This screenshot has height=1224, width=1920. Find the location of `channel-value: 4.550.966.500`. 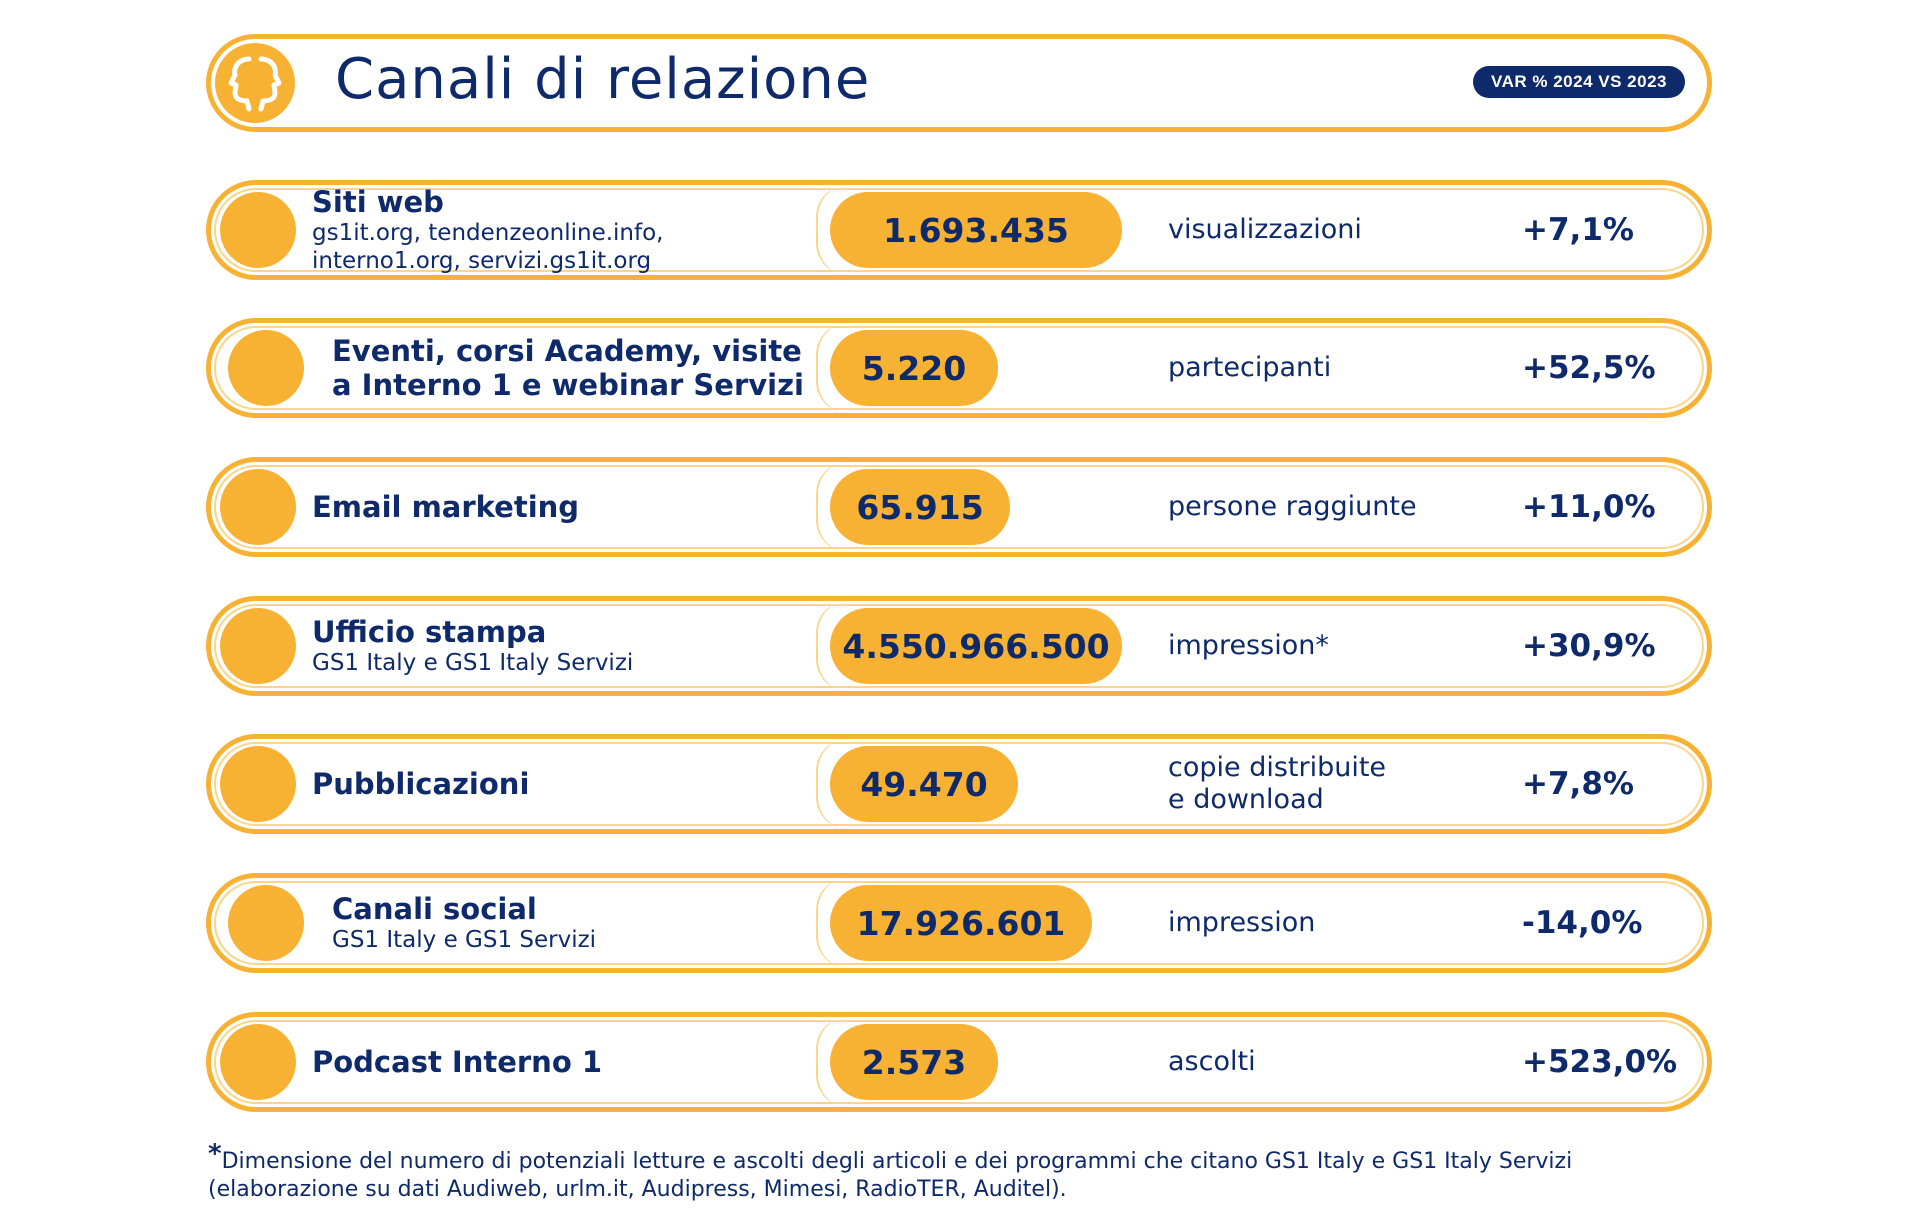

channel-value: 4.550.966.500 is located at coordinates (976, 646).